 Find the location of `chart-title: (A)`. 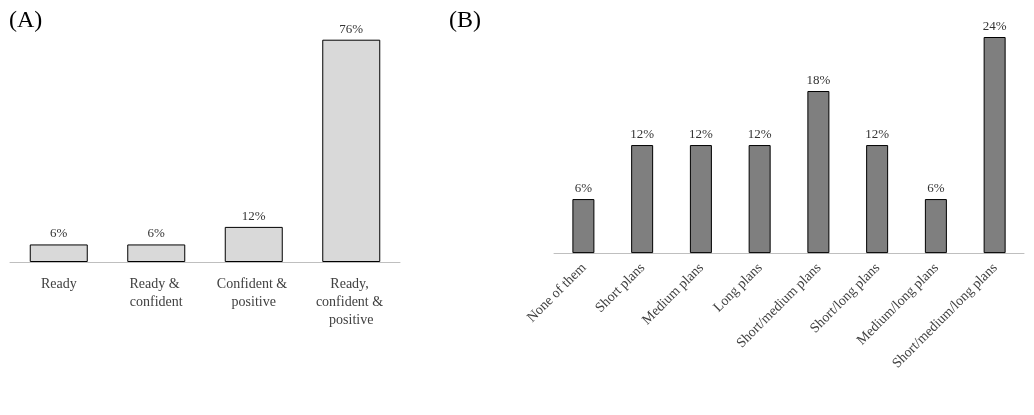

chart-title: (A) is located at coordinates (26, 19).